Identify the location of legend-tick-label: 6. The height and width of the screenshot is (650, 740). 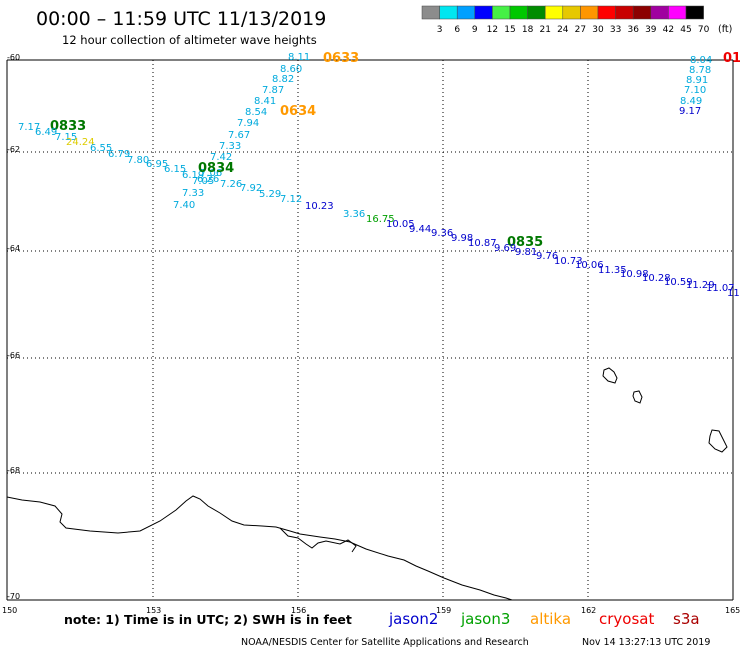
(457, 30).